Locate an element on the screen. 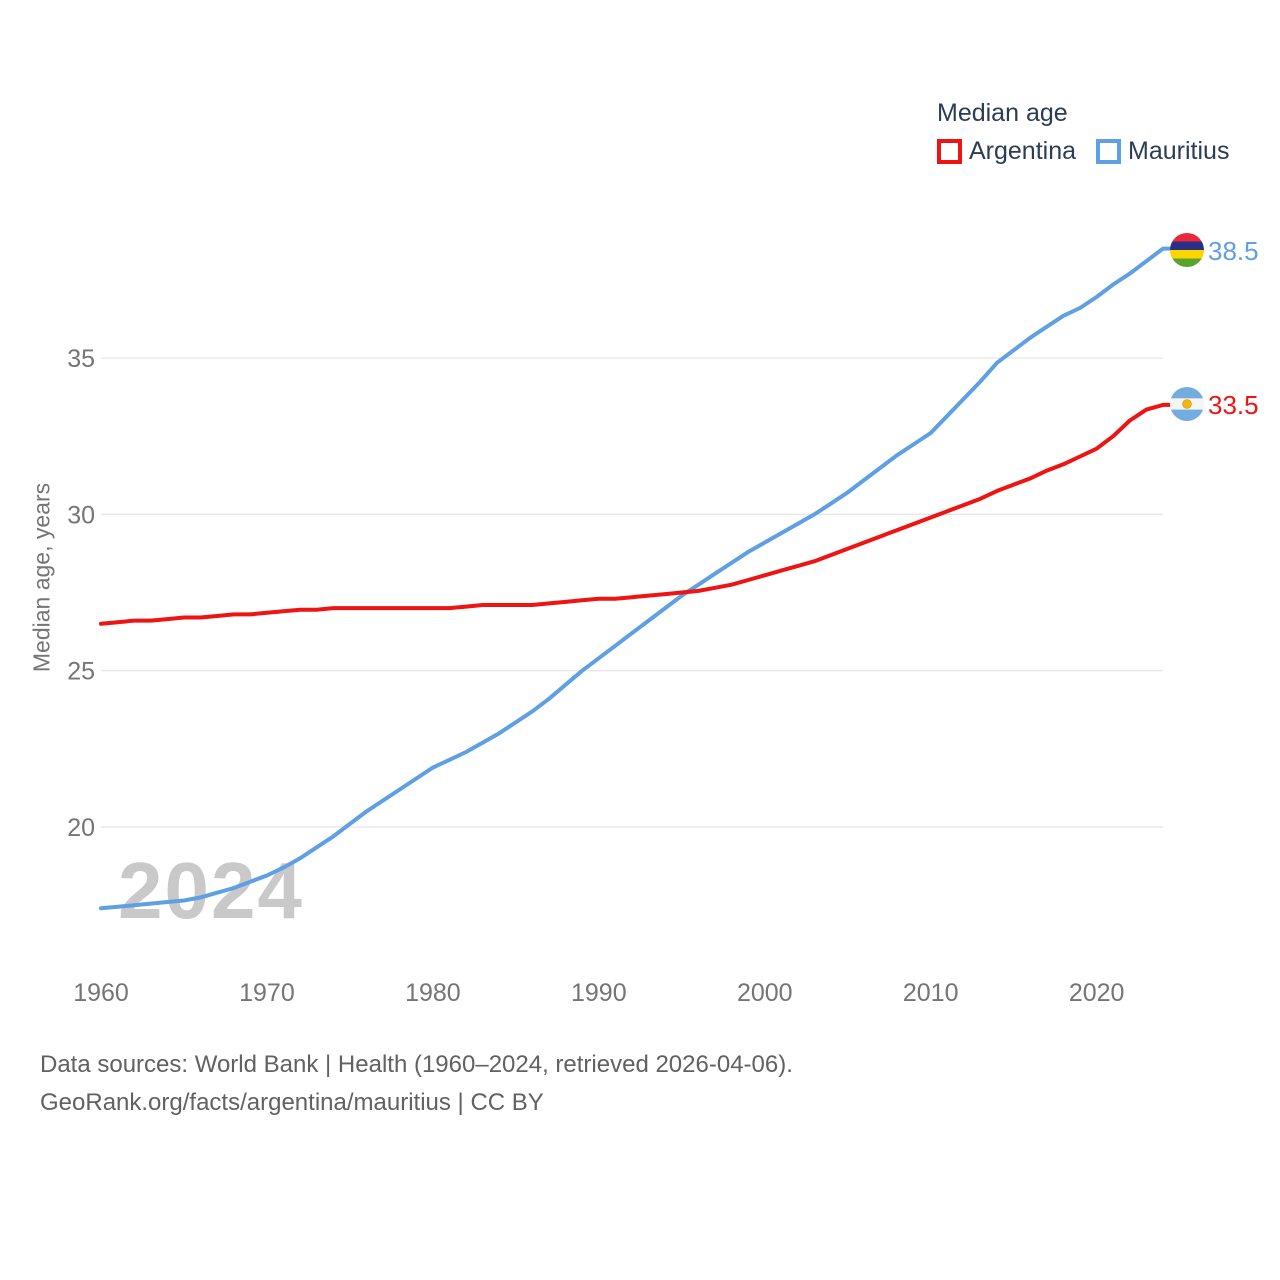 Image resolution: width=1280 pixels, height=1280 pixels. y-axis-title: Median age, years is located at coordinates (41, 577).